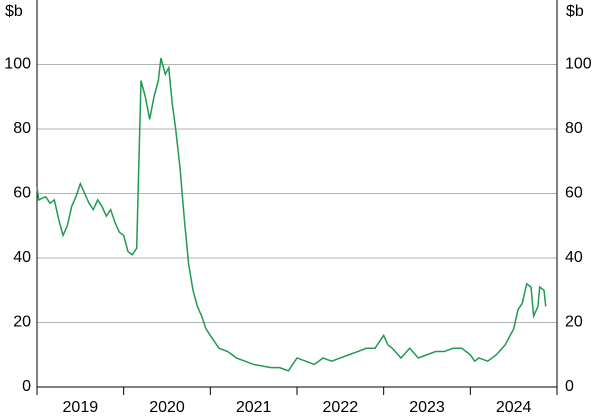 The height and width of the screenshot is (416, 600). Describe the element at coordinates (569, 386) in the screenshot. I see `y2-tick-label: 0` at that location.